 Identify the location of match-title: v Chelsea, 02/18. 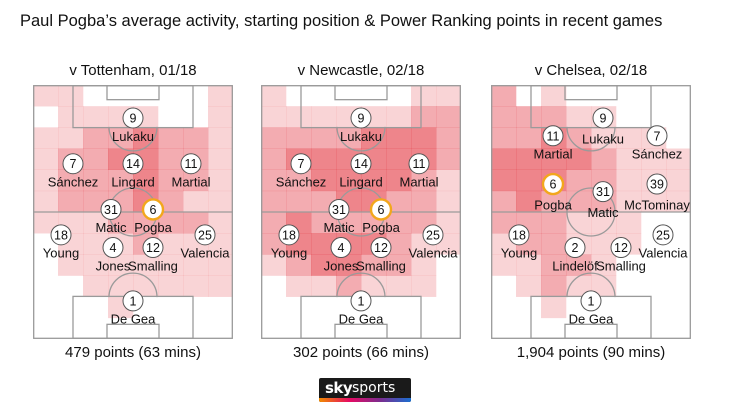
(591, 70).